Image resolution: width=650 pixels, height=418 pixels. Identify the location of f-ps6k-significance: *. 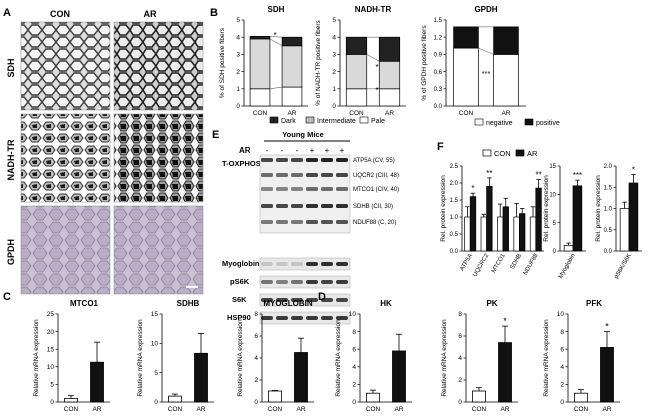
(633, 170).